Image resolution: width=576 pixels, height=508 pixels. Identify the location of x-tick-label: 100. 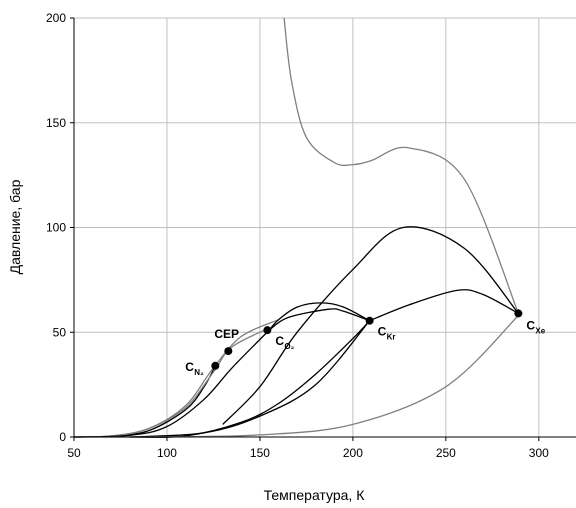
(167, 453).